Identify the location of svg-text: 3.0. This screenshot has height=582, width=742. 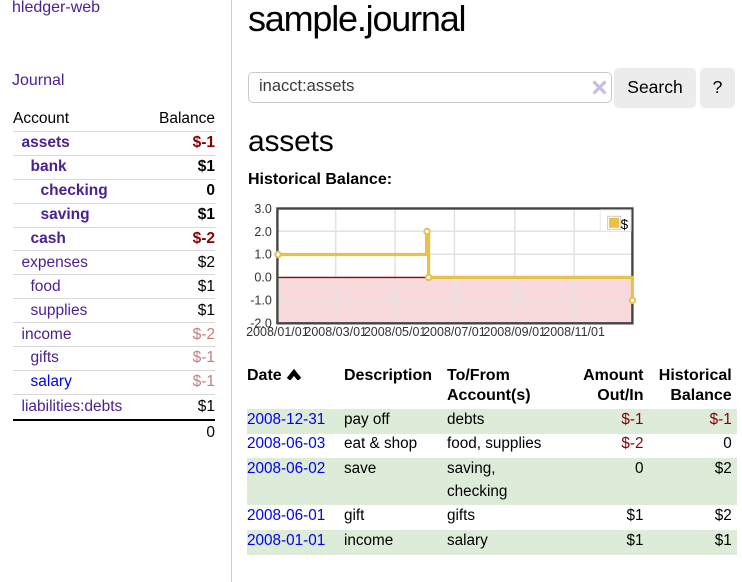
(262, 209).